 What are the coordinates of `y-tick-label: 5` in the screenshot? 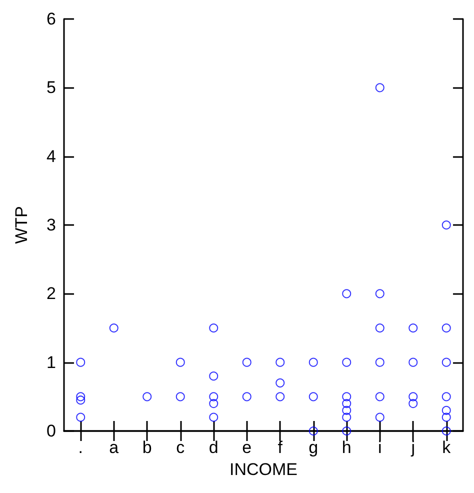 It's located at (51, 88).